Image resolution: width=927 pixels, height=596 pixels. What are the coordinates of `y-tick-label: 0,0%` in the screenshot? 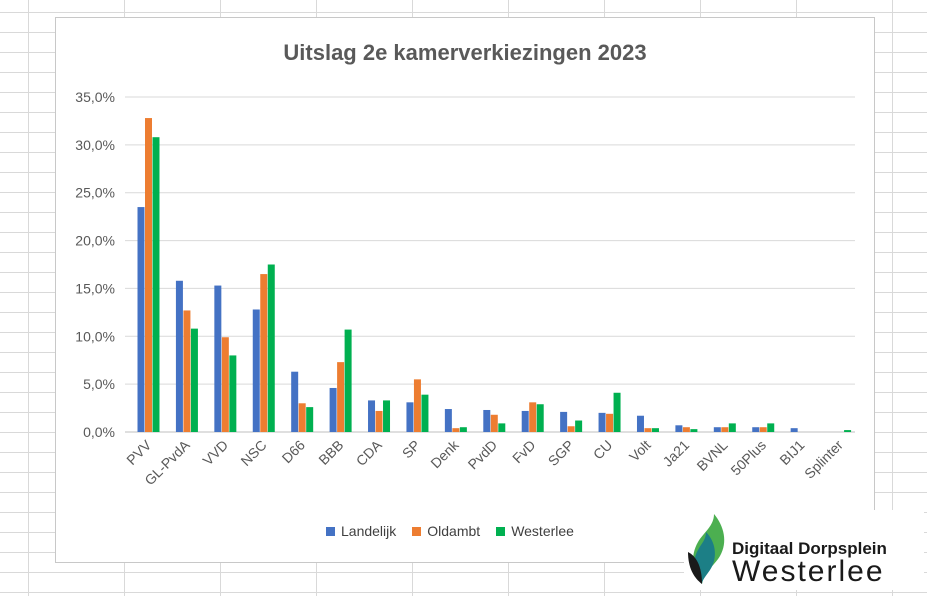 It's located at (99, 432).